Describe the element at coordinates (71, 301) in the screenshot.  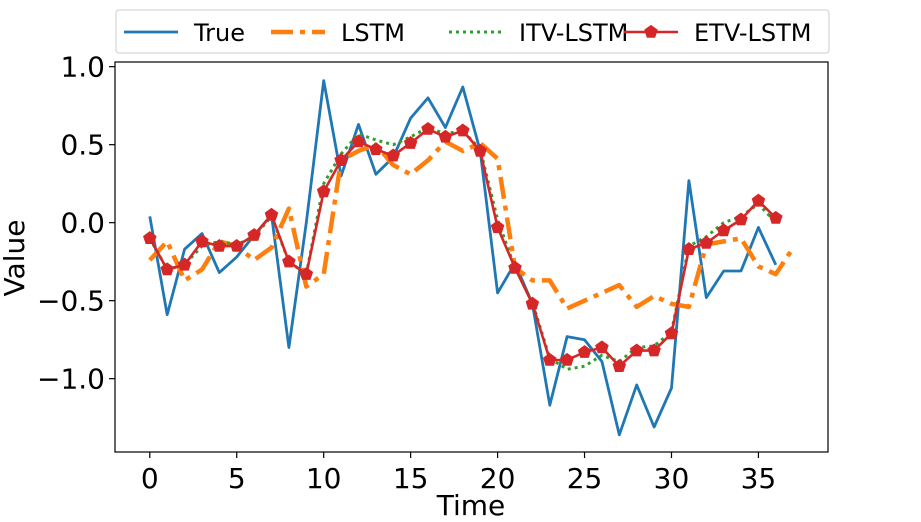
I see `y-tick-label: −0.5` at that location.